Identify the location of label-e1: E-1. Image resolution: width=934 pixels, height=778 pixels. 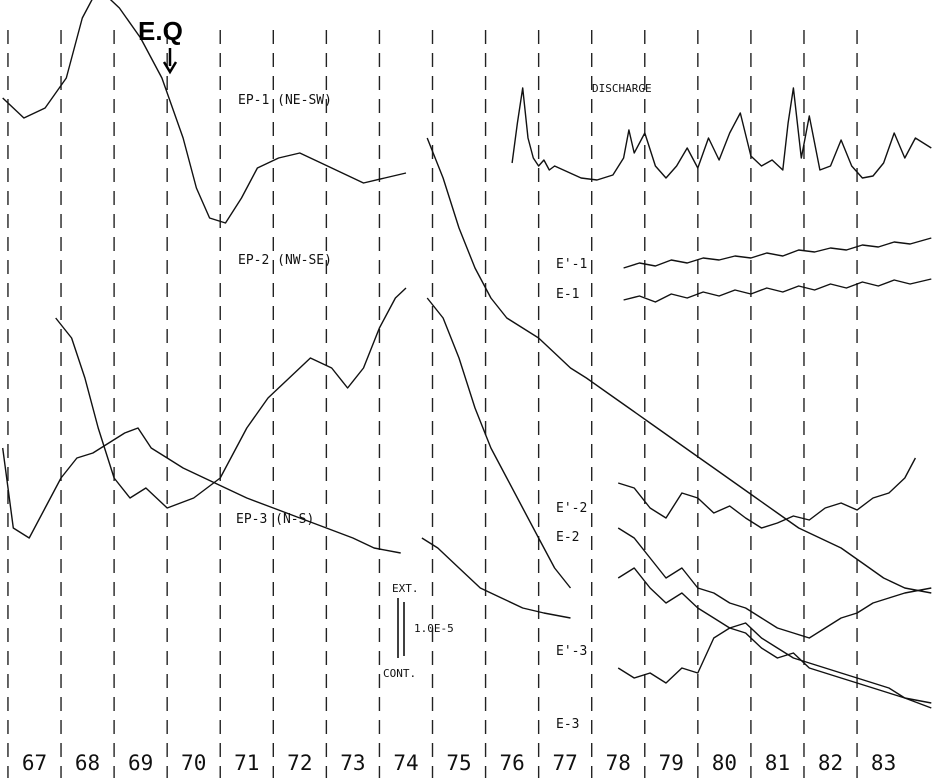
(567, 294).